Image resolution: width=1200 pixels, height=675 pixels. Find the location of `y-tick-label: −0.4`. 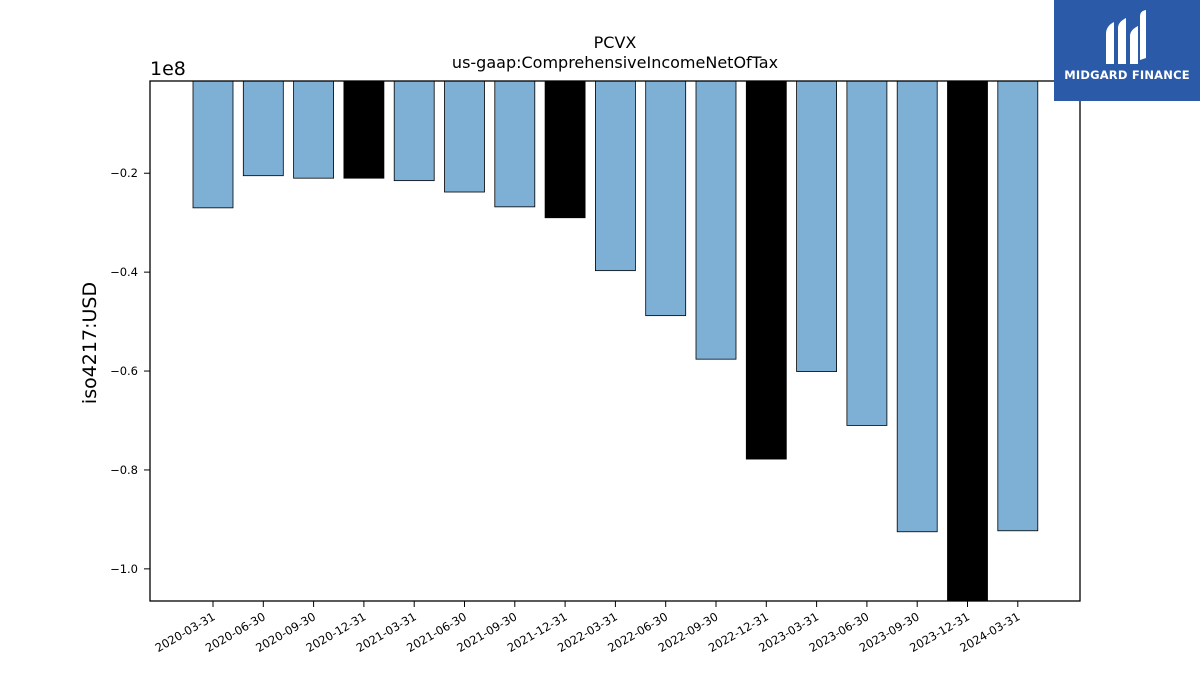

y-tick-label: −0.4 is located at coordinates (124, 272).